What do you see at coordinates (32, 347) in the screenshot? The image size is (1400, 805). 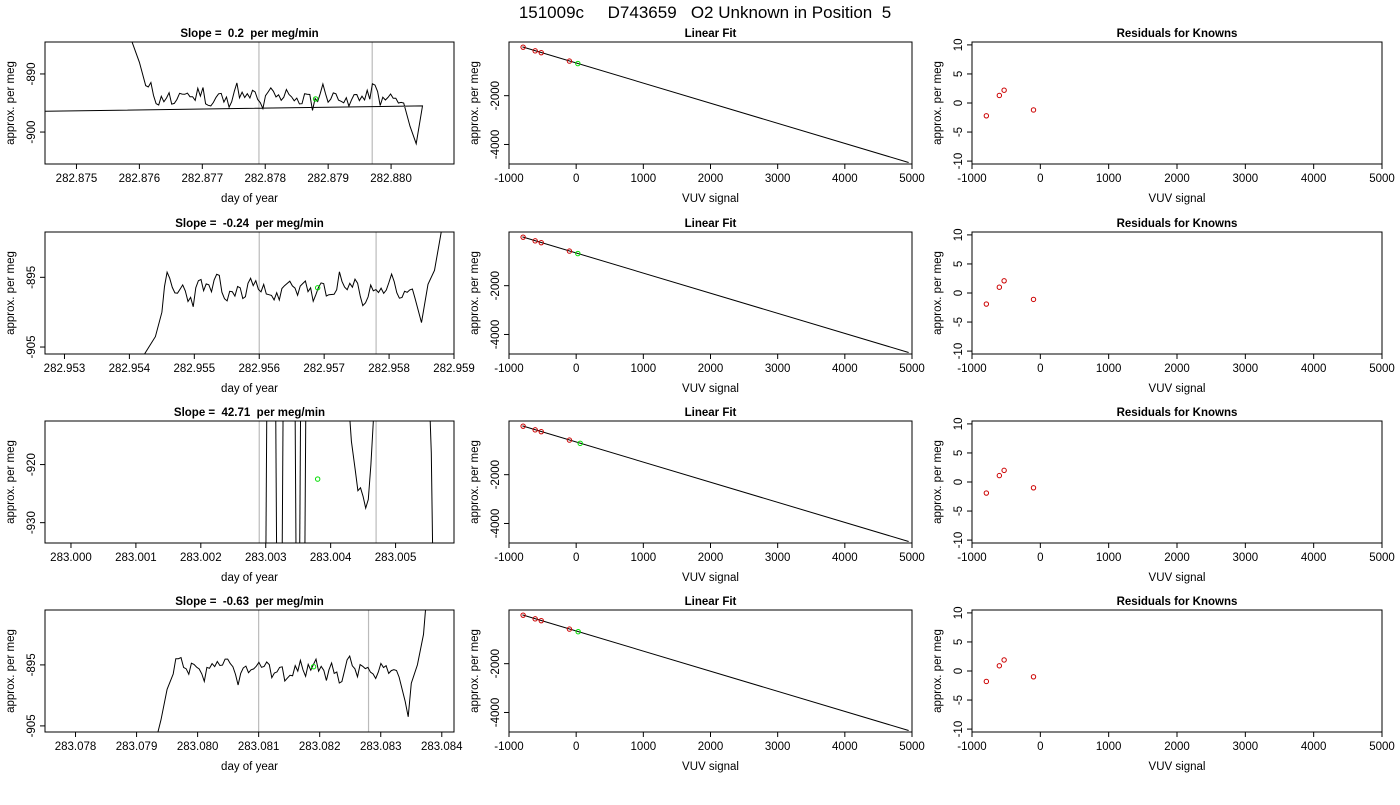 I see `y-tick-label: -905` at bounding box center [32, 347].